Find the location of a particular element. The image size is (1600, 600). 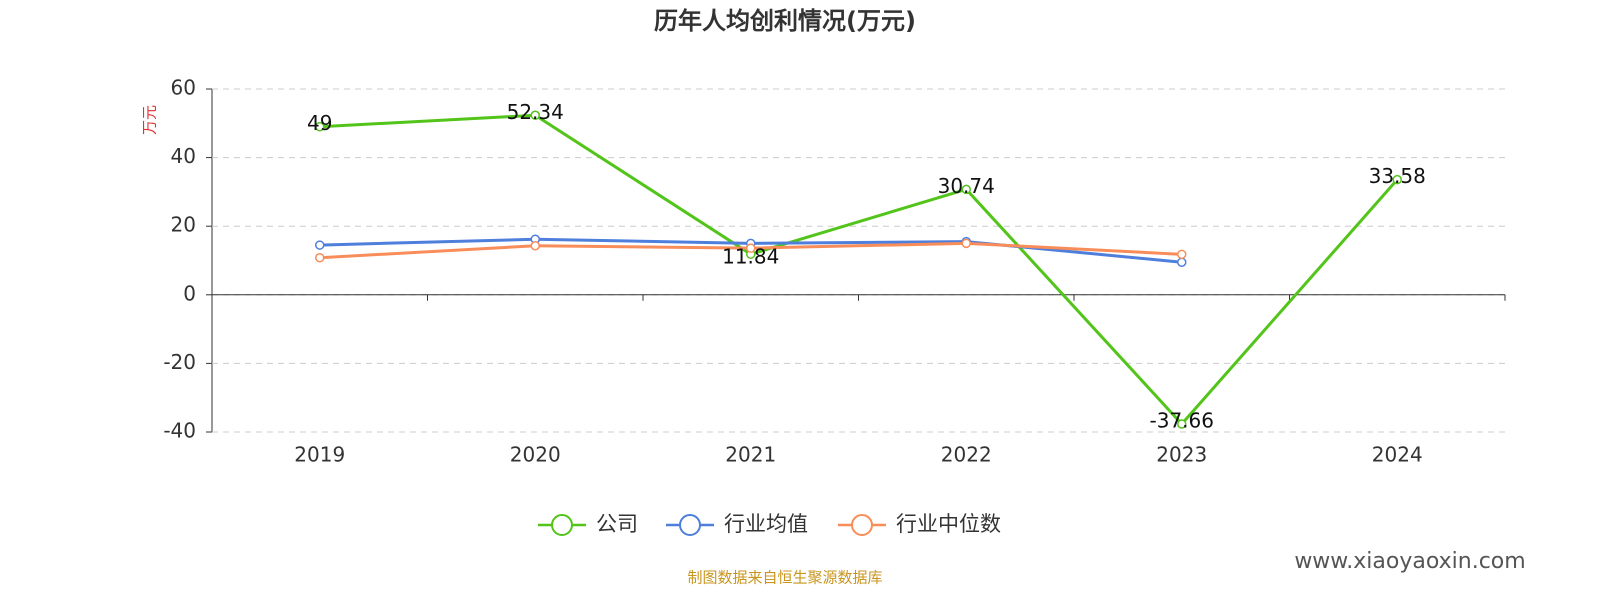

legend-label: 行业均值 is located at coordinates (766, 524).